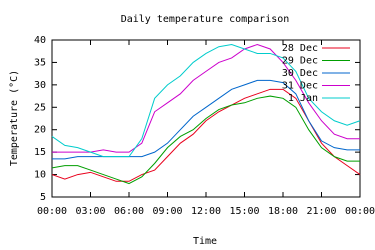 The image size is (375, 250). Describe the element at coordinates (300, 86) in the screenshot. I see `legend-label: 31 Dec` at that location.